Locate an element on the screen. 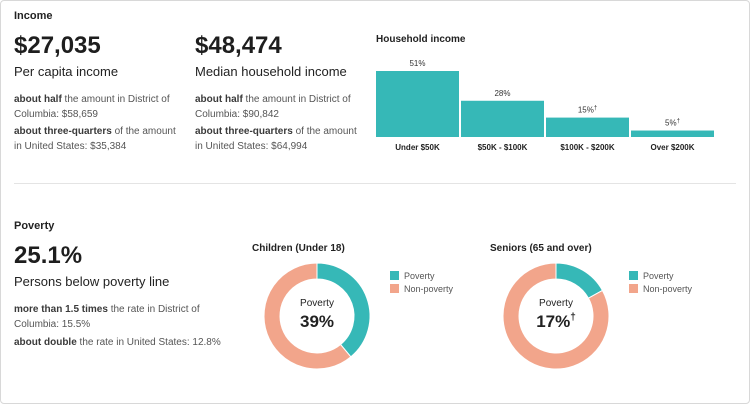 The image size is (750, 404). children-donut-legend: Poverty Non-poverty is located at coordinates (421, 282).